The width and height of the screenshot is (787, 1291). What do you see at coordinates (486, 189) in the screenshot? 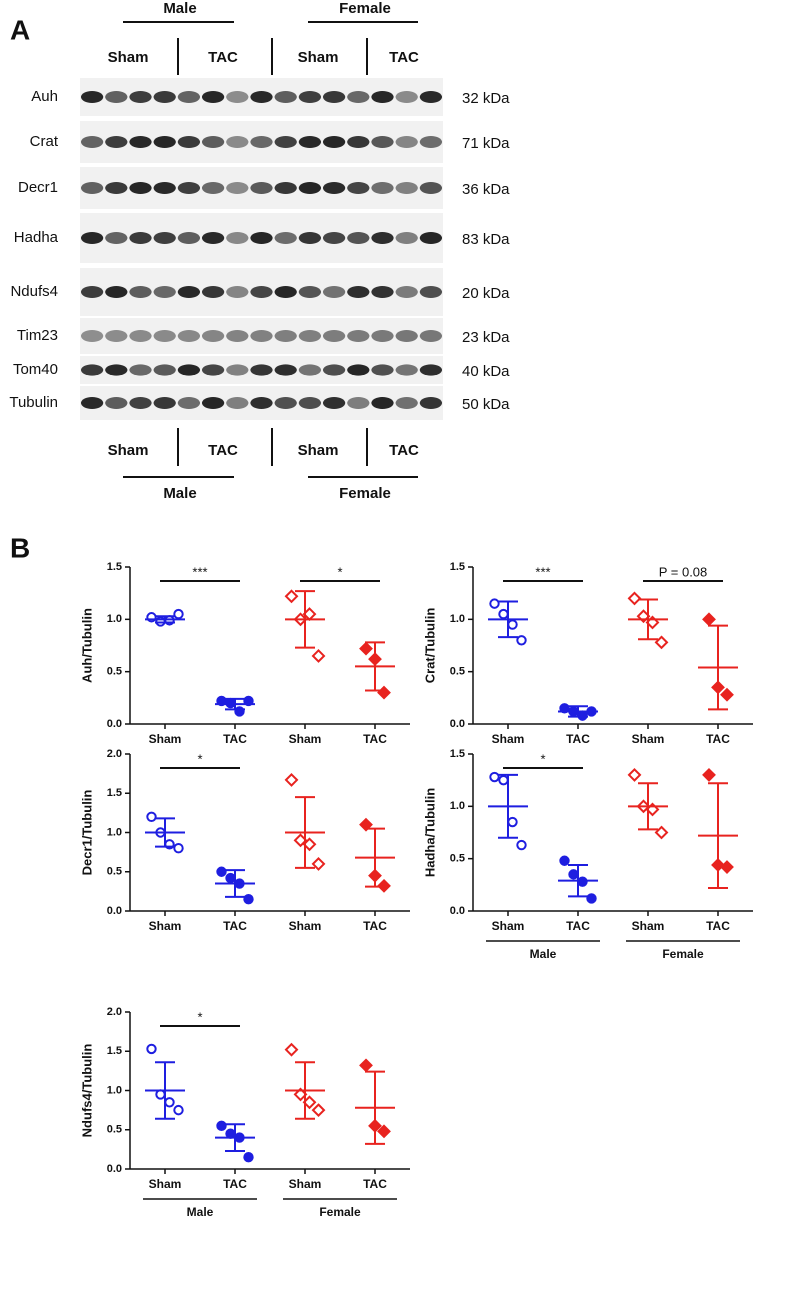
I see `size-label: 36 kDa` at bounding box center [486, 189].